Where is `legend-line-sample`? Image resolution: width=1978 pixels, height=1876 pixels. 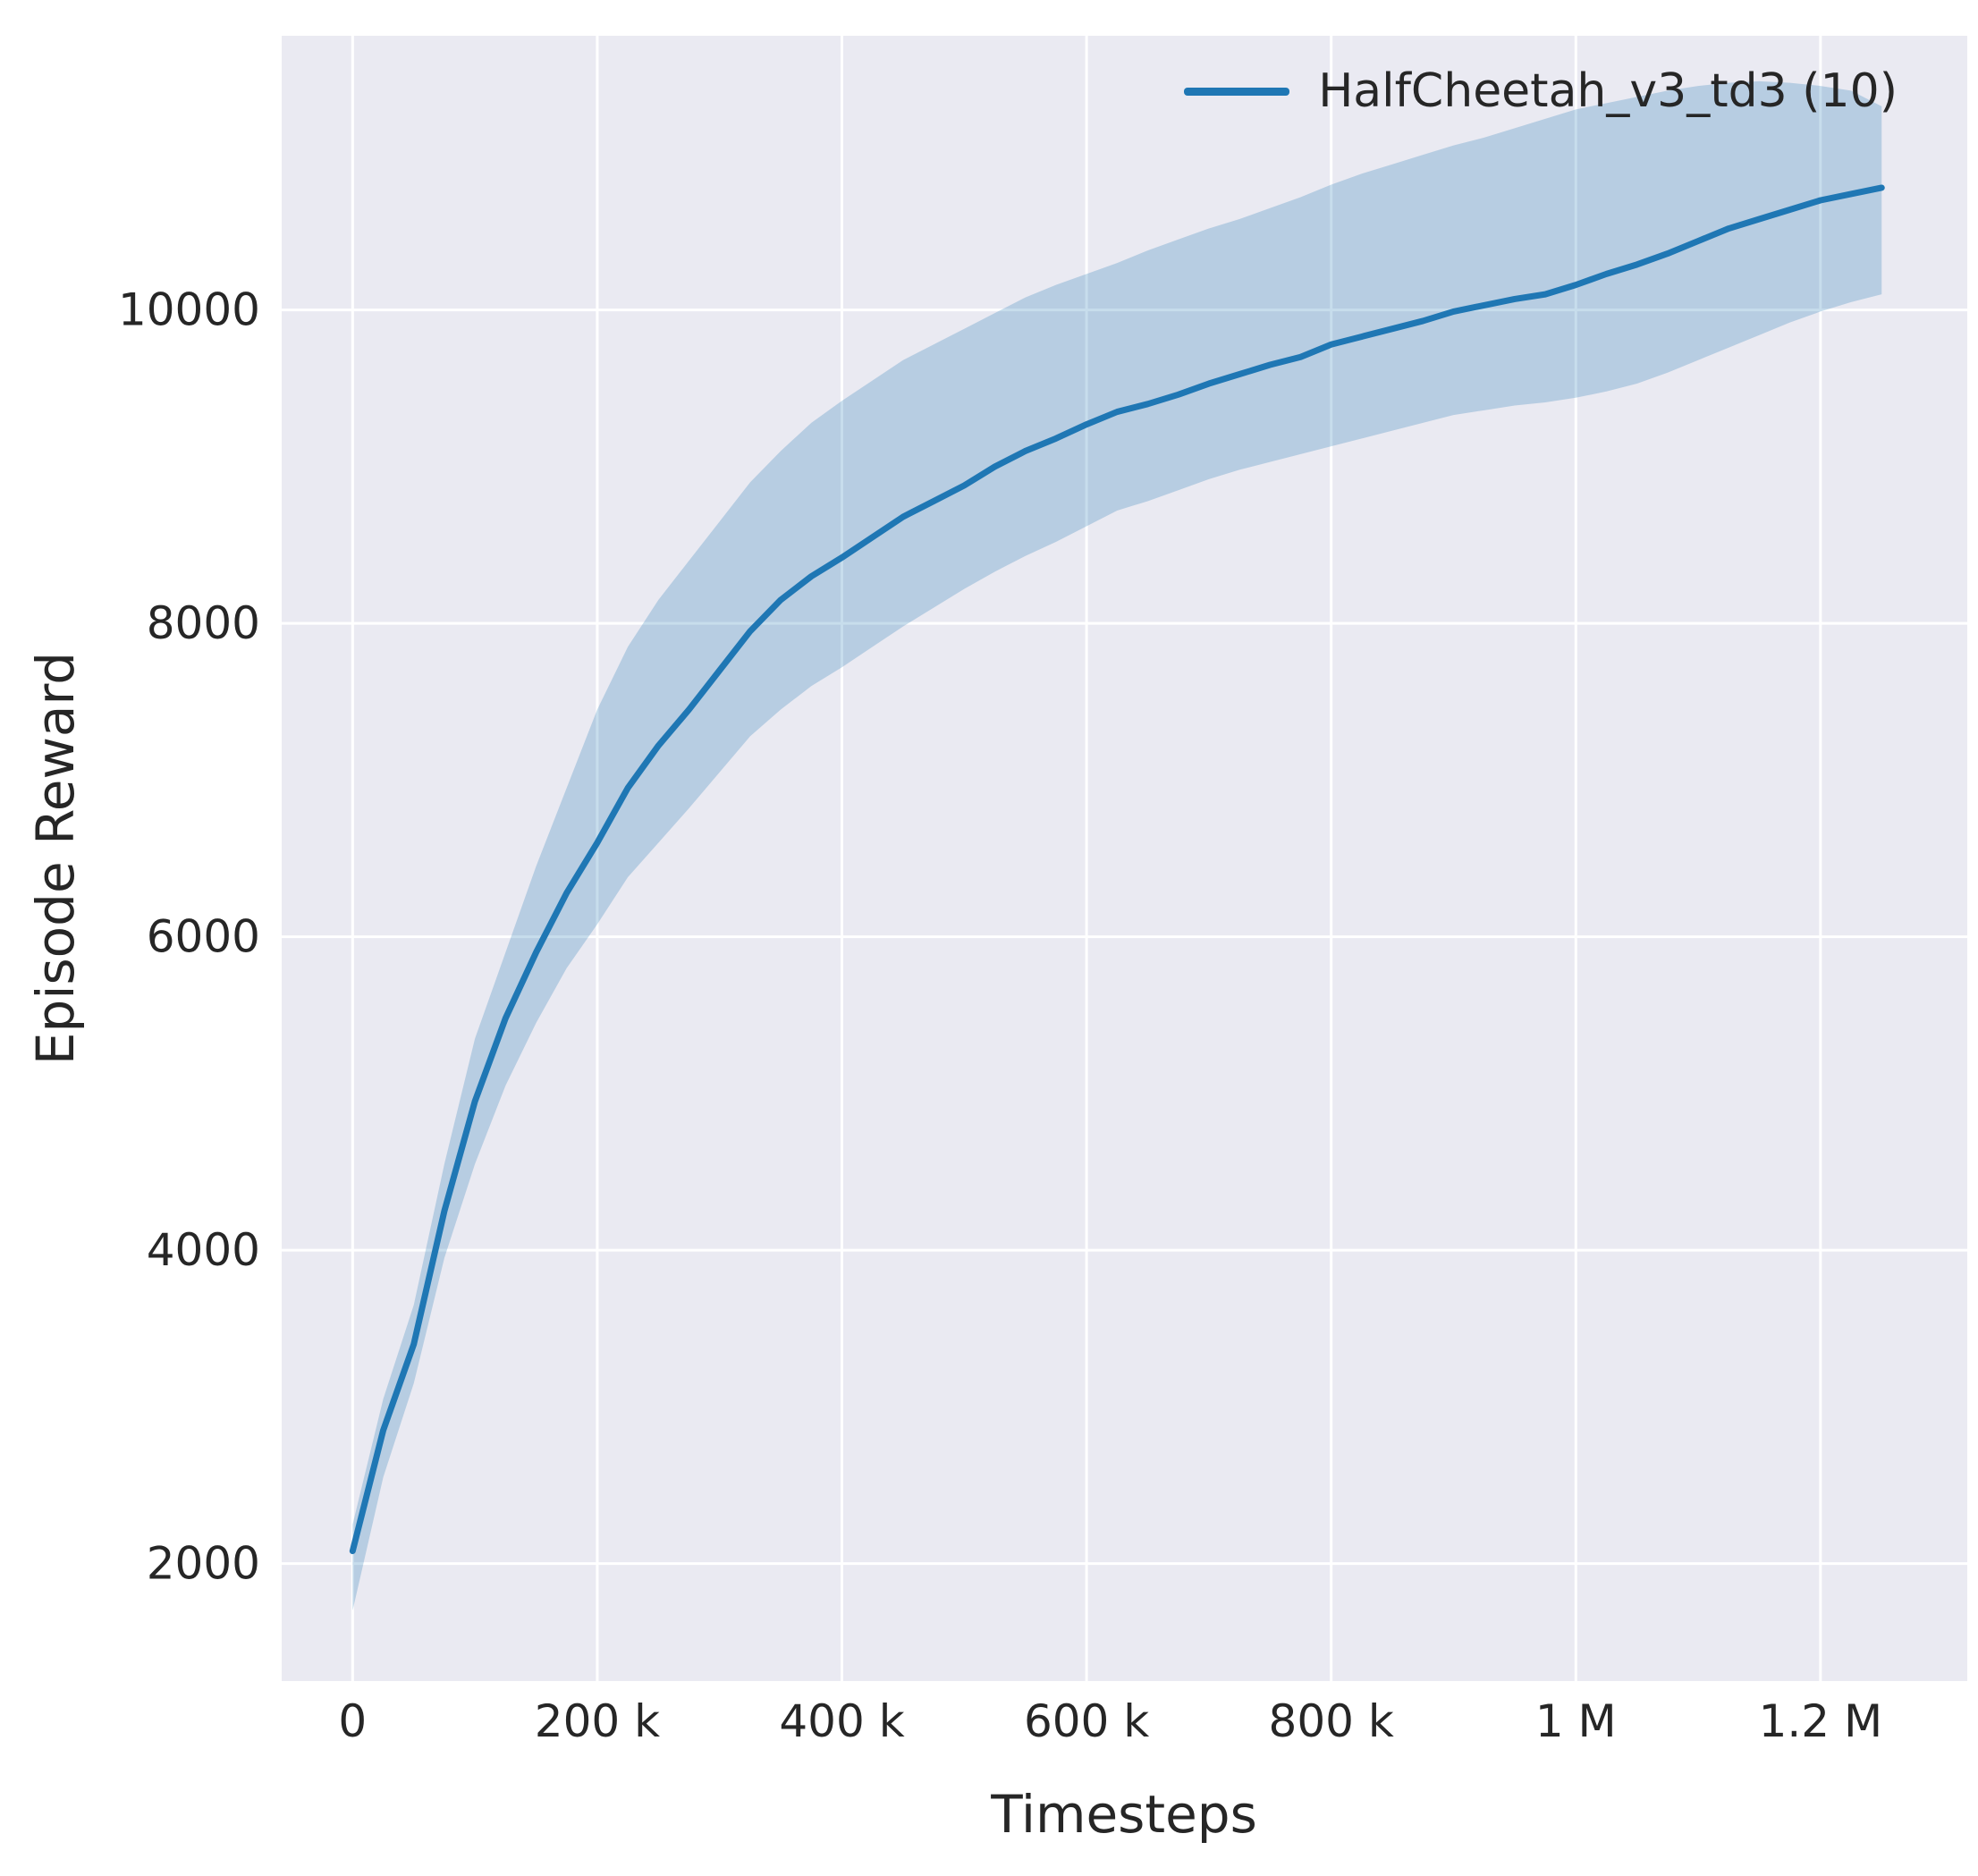
legend-line-sample is located at coordinates (1237, 91).